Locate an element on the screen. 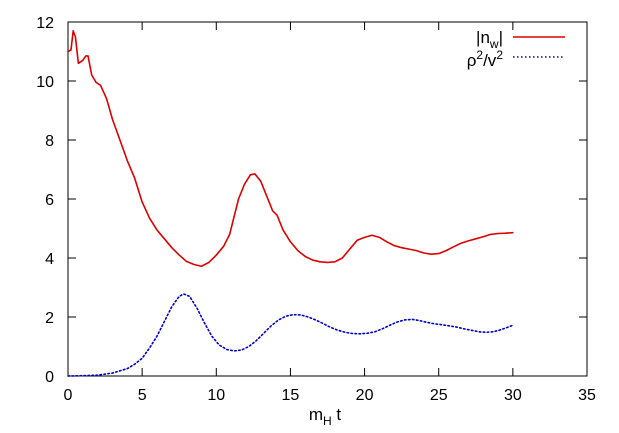 This screenshot has height=433, width=619. legend-label-nw-bar: | is located at coordinates (501, 37).